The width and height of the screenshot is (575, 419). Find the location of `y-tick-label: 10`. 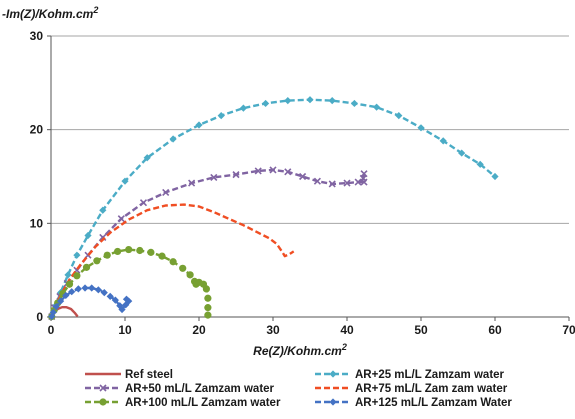

y-tick-label: 10 is located at coordinates (37, 223).